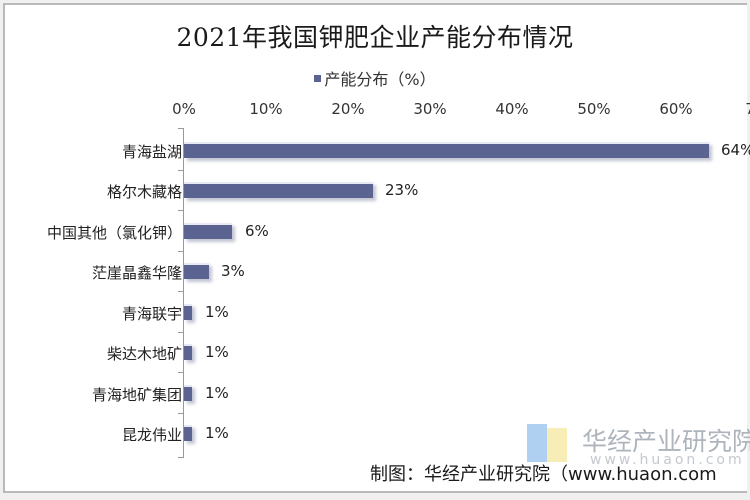  I want to click on legend: 产能分布（%）, so click(375, 78).